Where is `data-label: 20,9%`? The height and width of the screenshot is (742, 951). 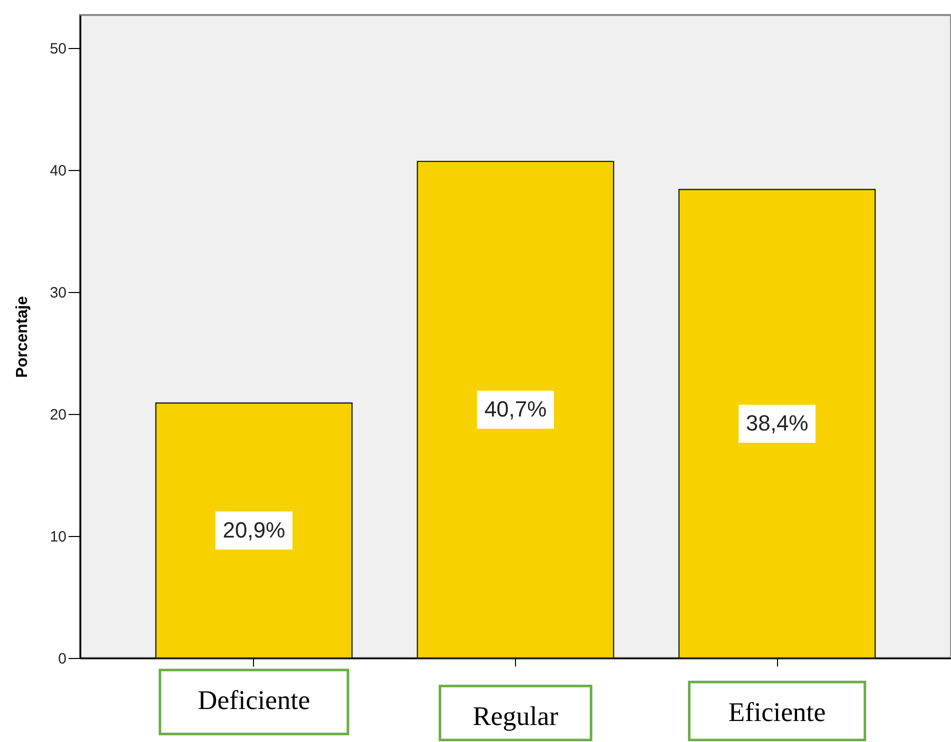 data-label: 20,9% is located at coordinates (254, 530).